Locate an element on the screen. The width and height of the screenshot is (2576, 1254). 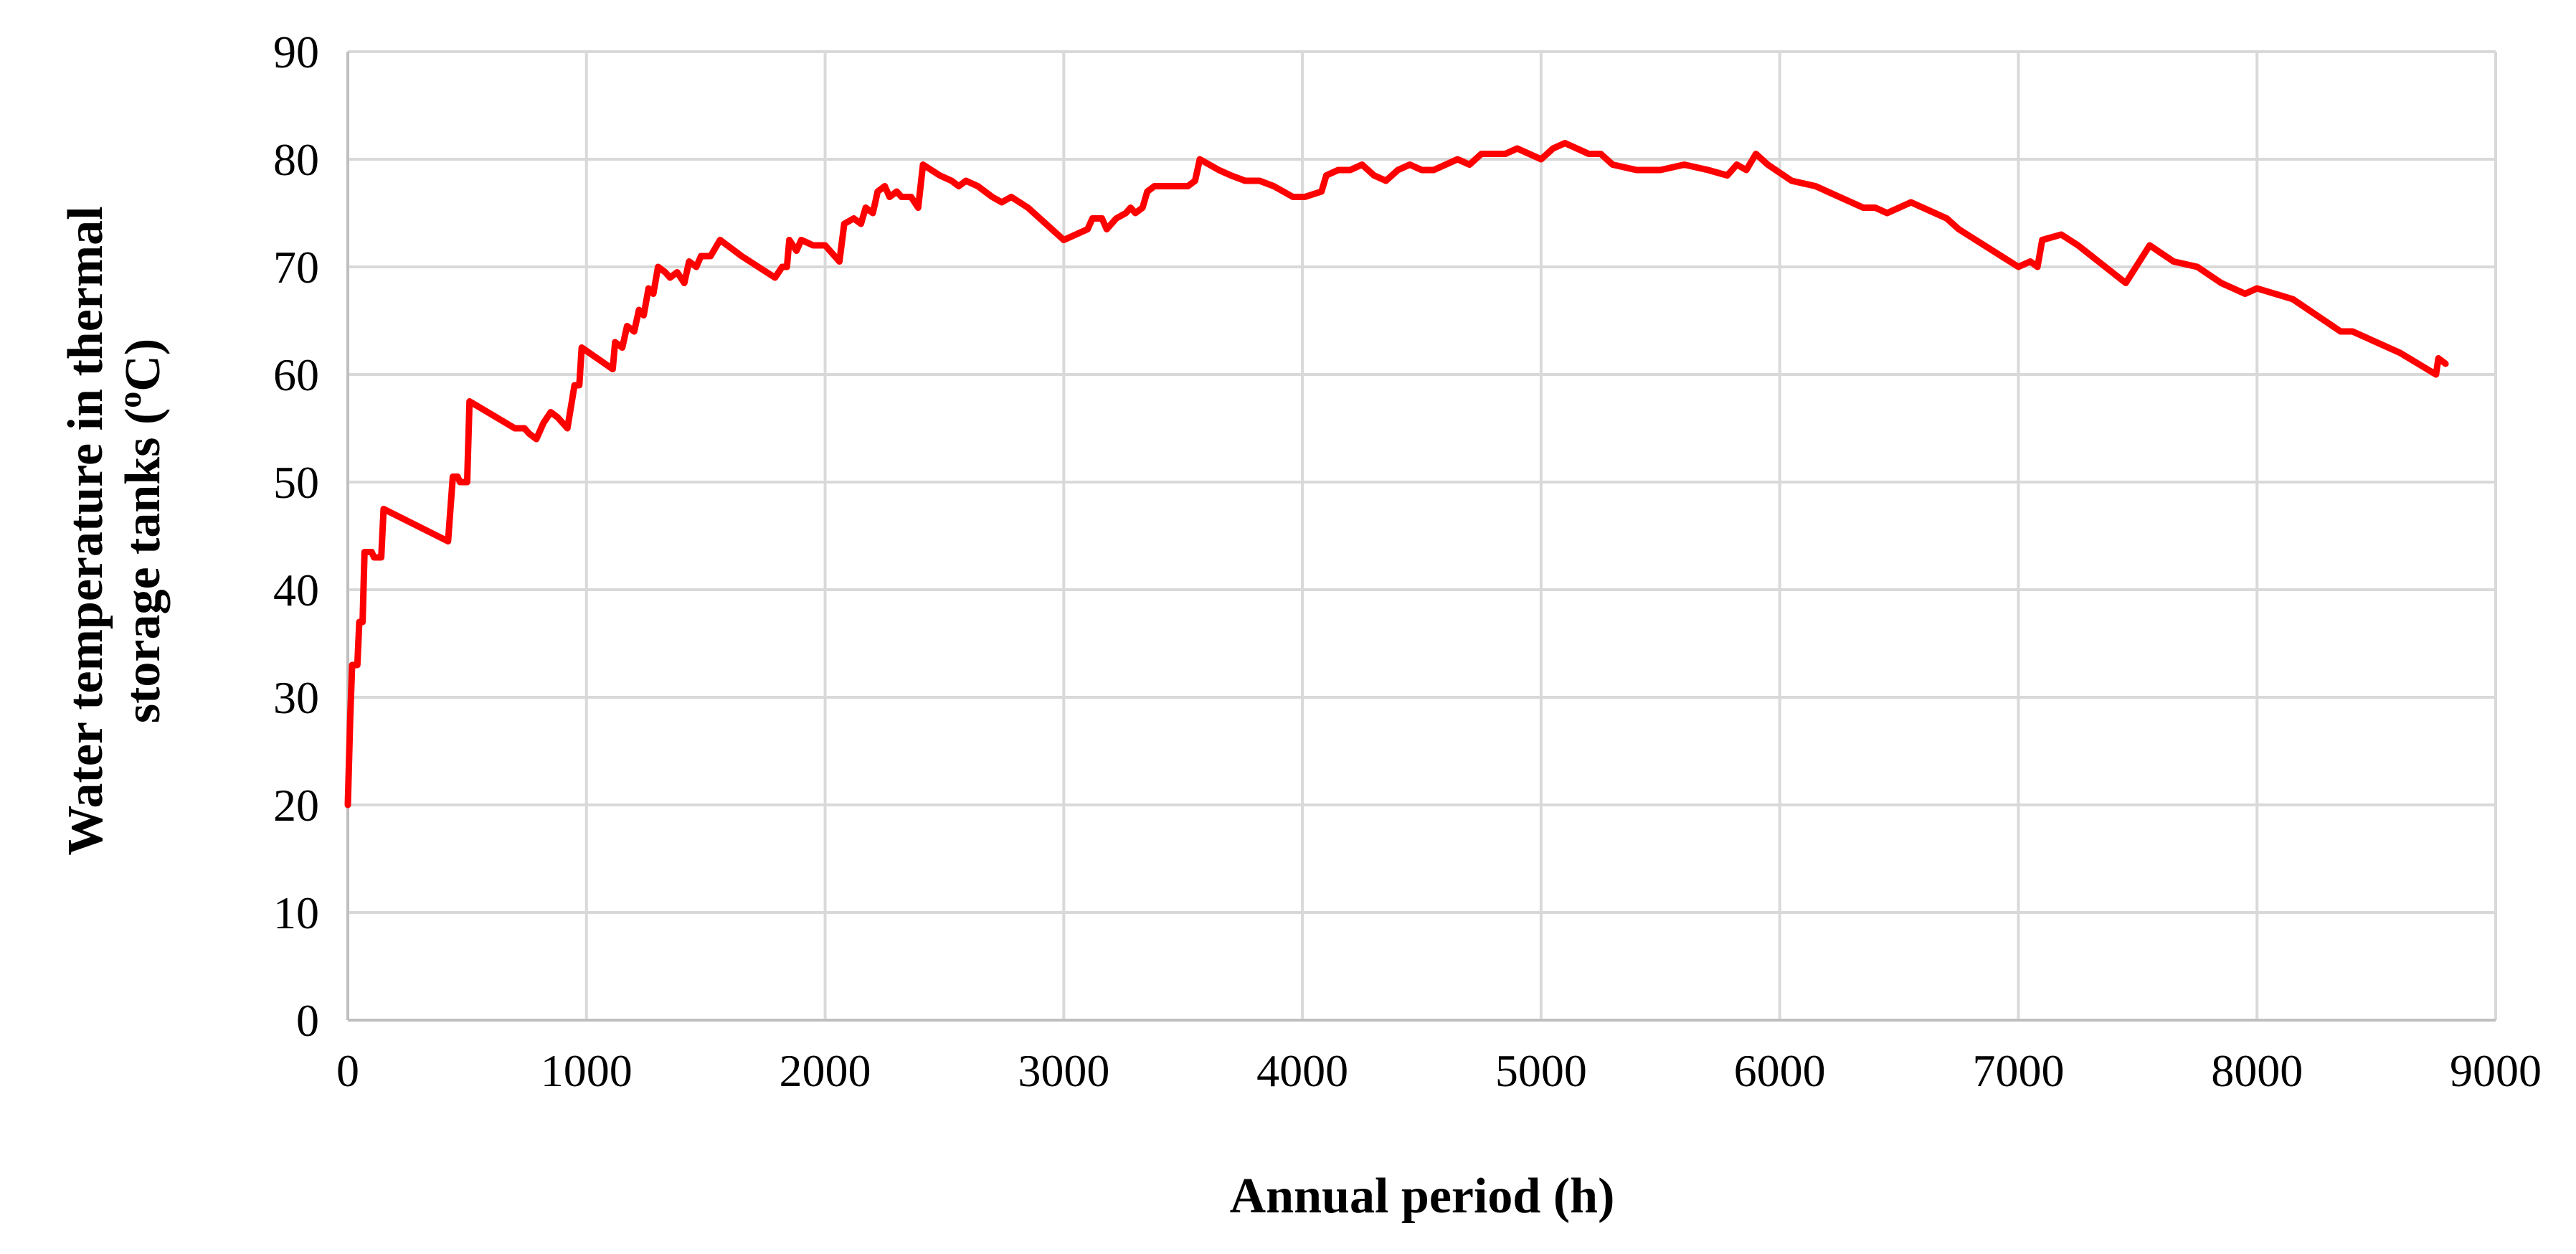
y-tick-label: 10 is located at coordinates (296, 912).